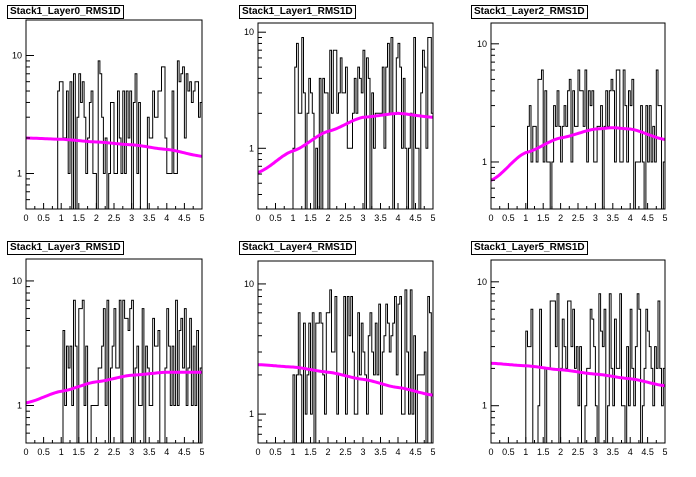 The width and height of the screenshot is (696, 477). I want to click on chart-title: Stack1_Layer5_RMS1D, so click(529, 248).